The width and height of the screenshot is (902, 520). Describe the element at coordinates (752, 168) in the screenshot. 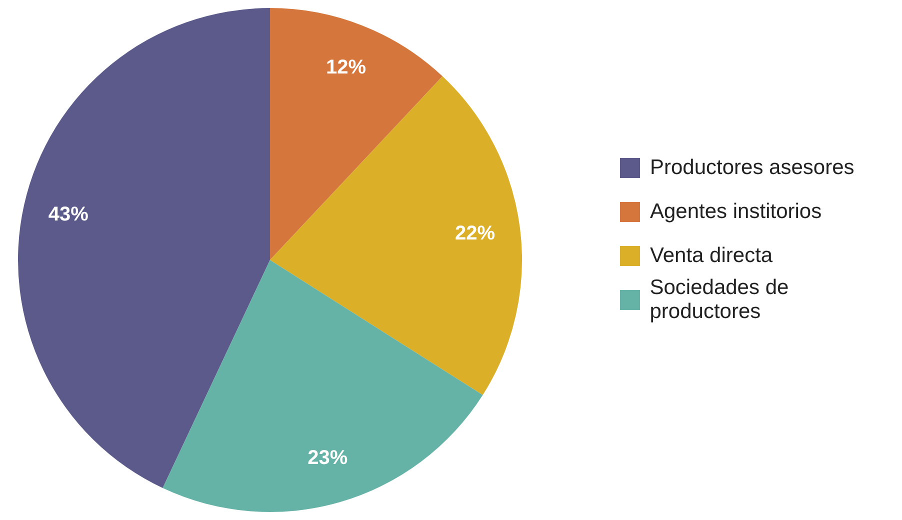

I see `legend-label: Productores asesores` at that location.